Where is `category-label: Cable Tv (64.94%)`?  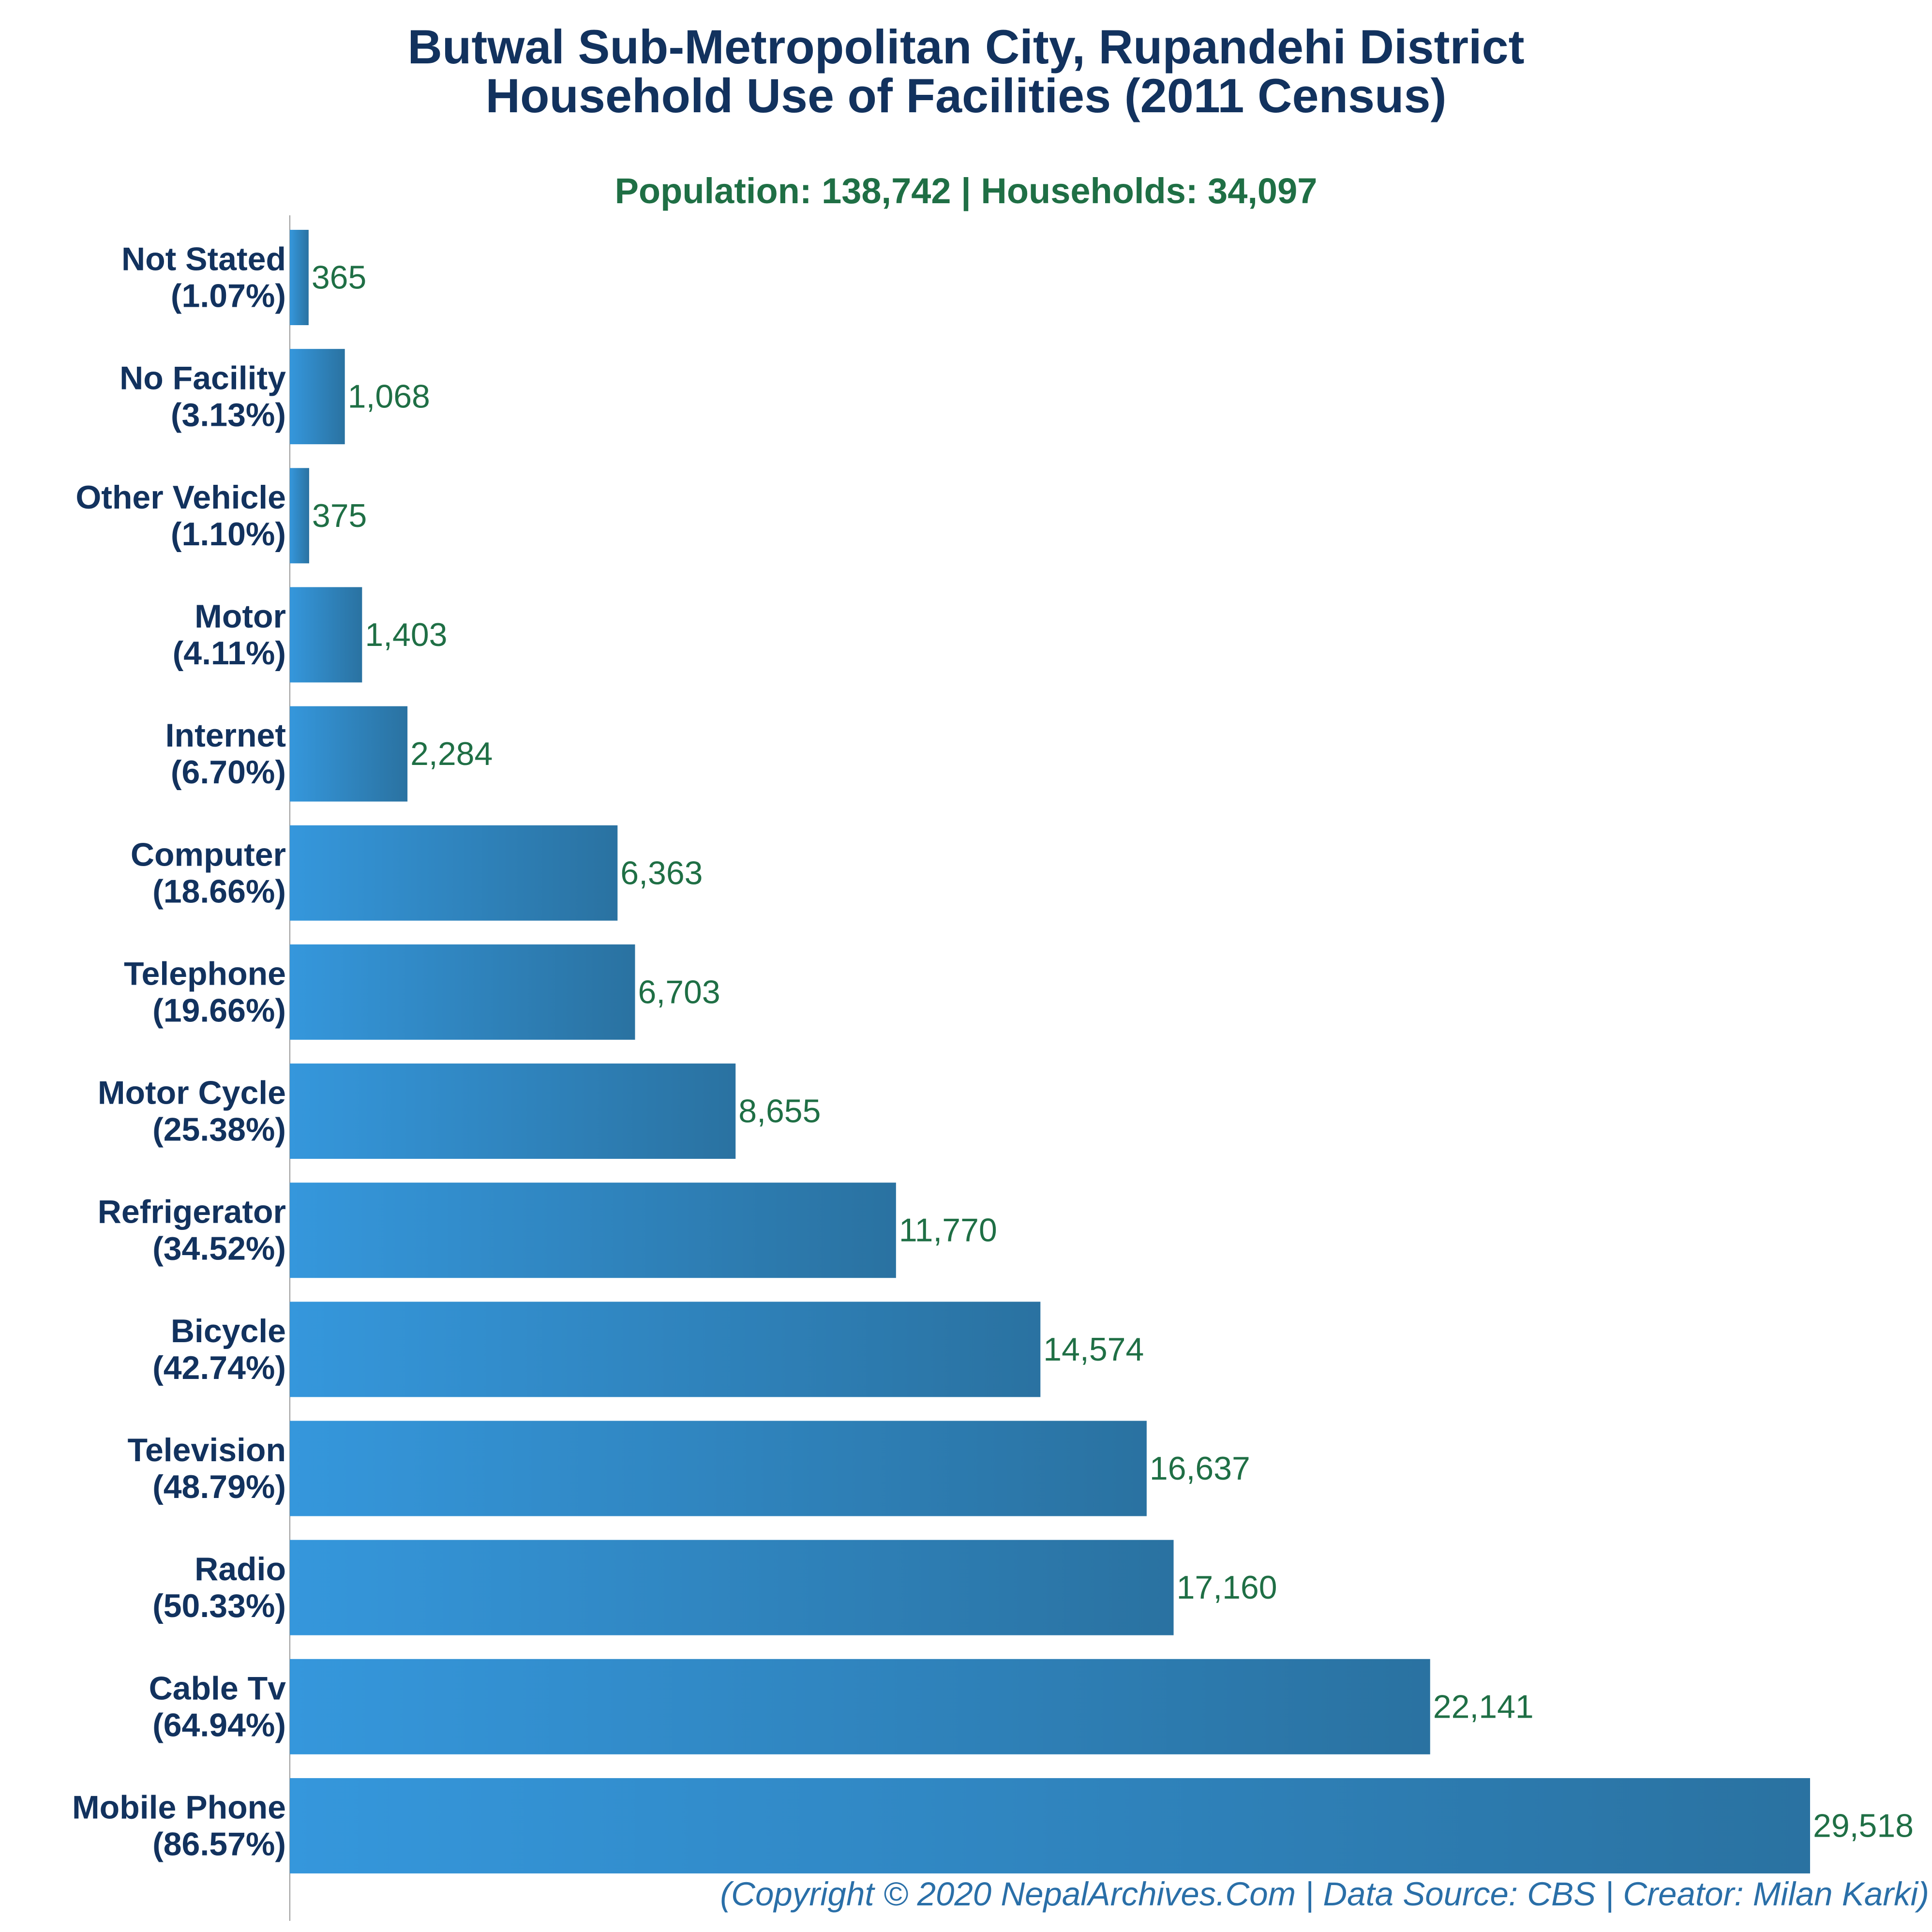
category-label: Cable Tv (64.94%) is located at coordinates (217, 1706).